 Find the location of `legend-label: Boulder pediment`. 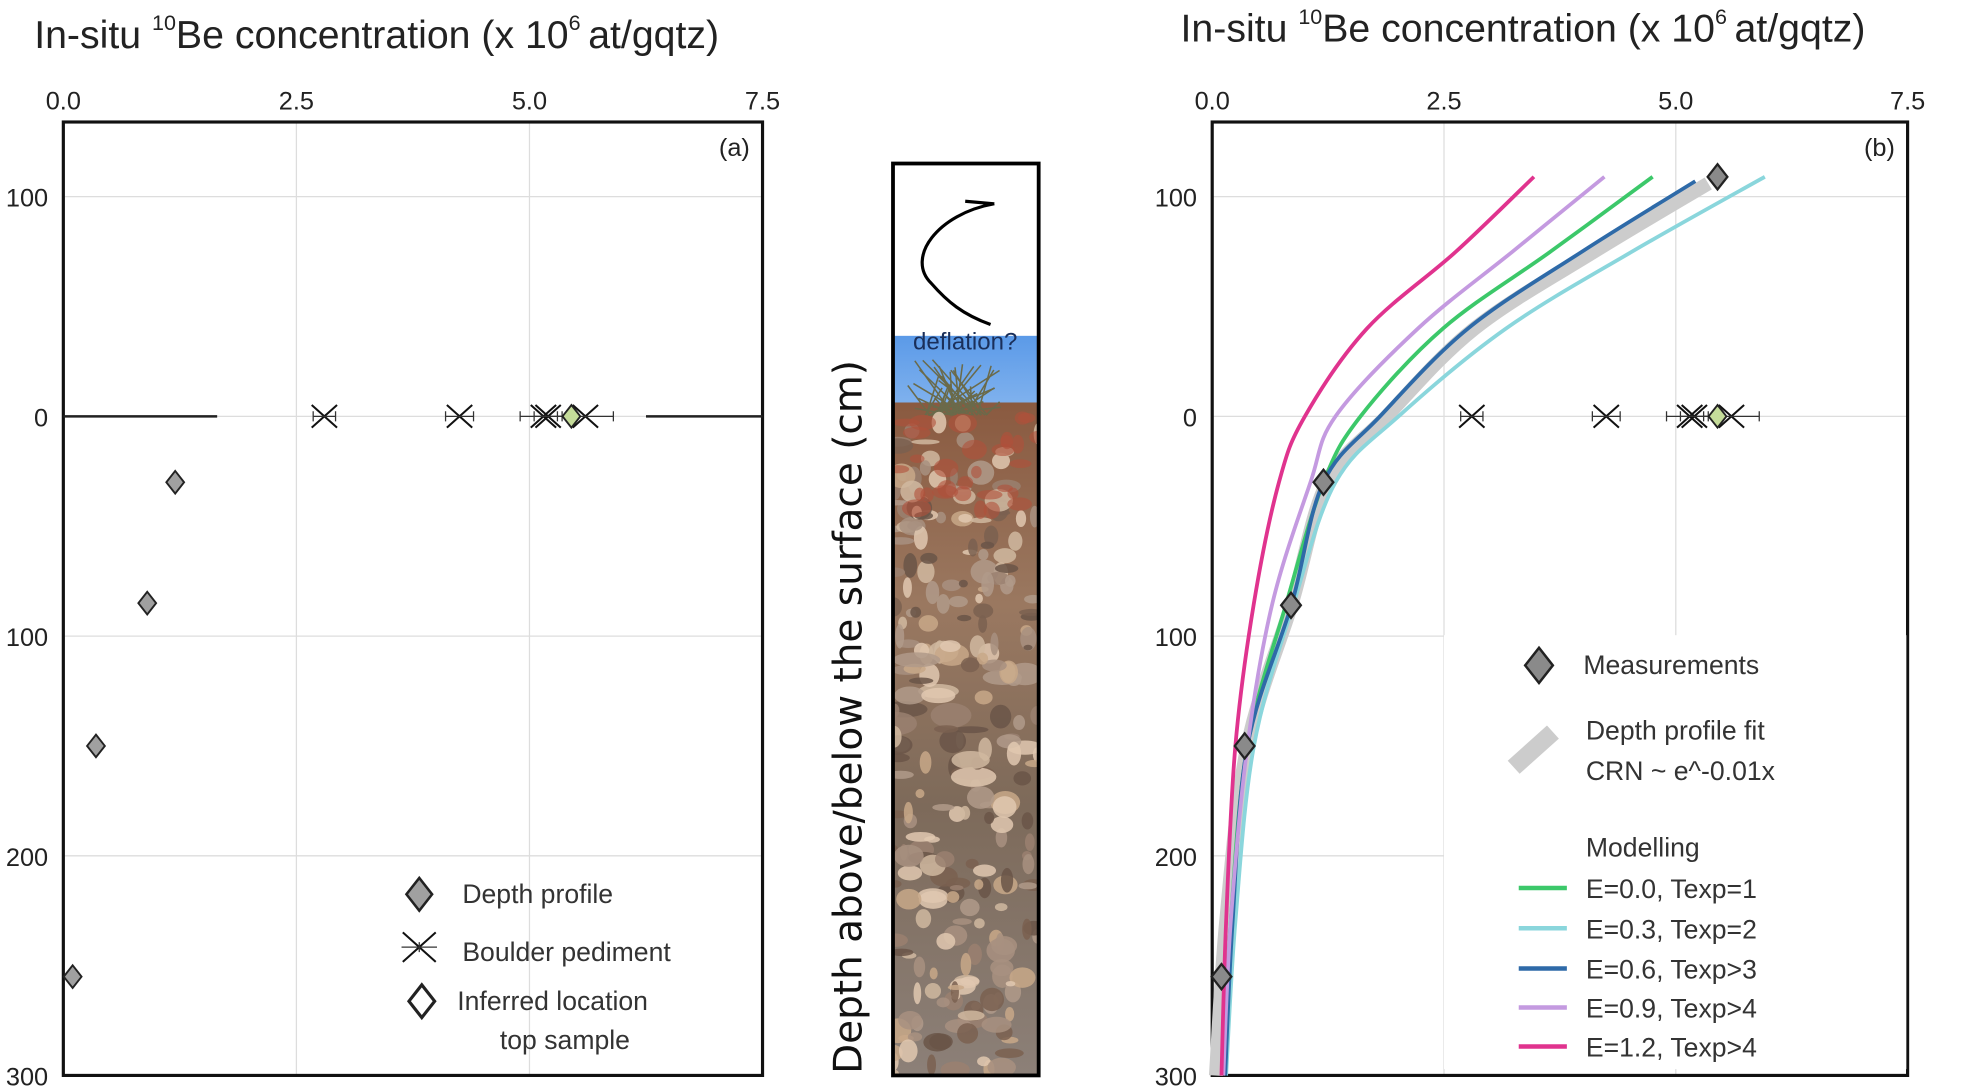

legend-label: Boulder pediment is located at coordinates (566, 952).